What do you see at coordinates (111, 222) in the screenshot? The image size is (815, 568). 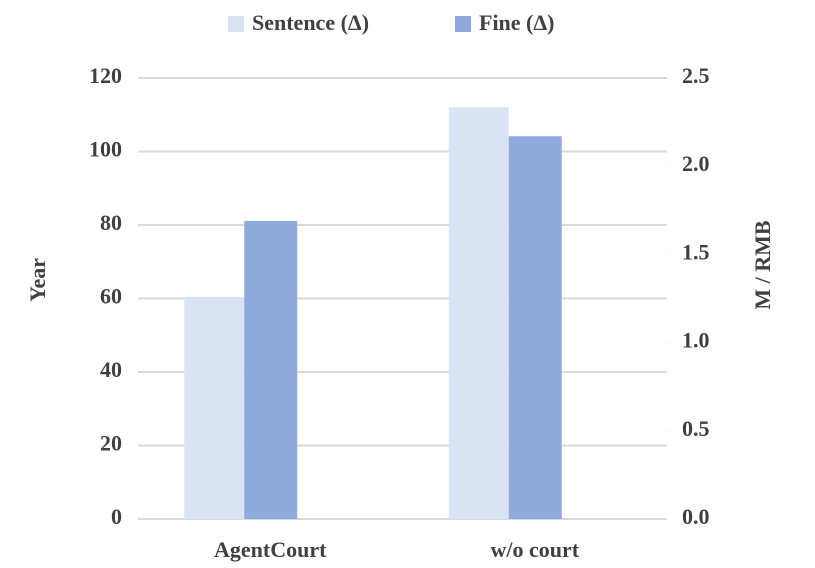 I see `y-tick-label: 80` at bounding box center [111, 222].